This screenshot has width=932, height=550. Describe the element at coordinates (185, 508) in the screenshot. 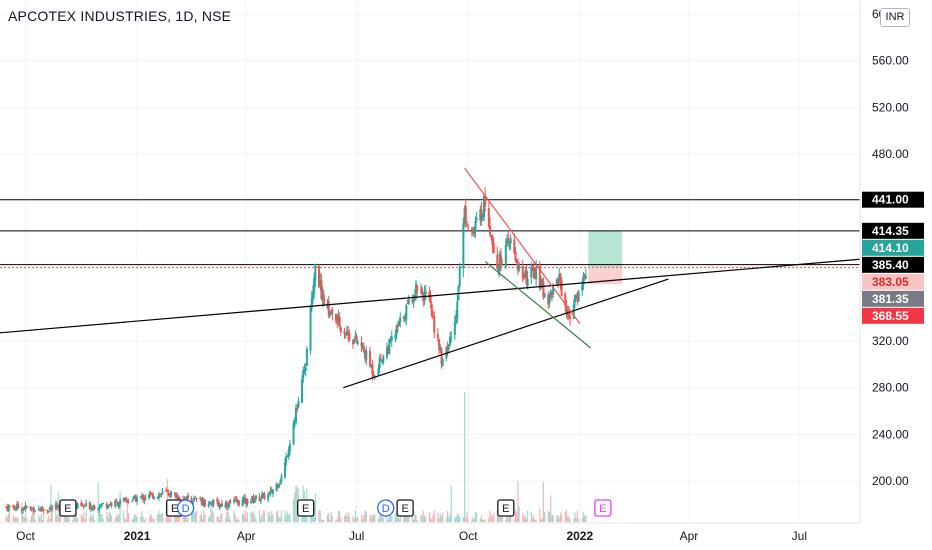

I see `dividend-icon` at that location.